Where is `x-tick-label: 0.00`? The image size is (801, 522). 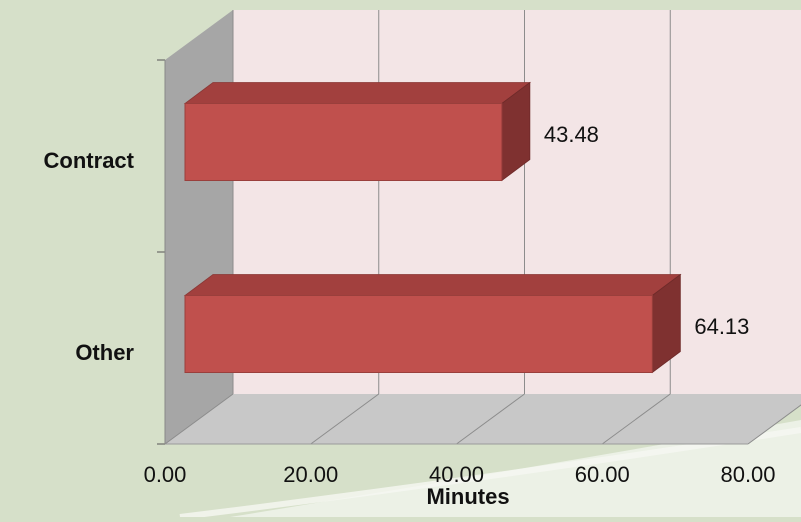
x-tick-label: 0.00 is located at coordinates (165, 474).